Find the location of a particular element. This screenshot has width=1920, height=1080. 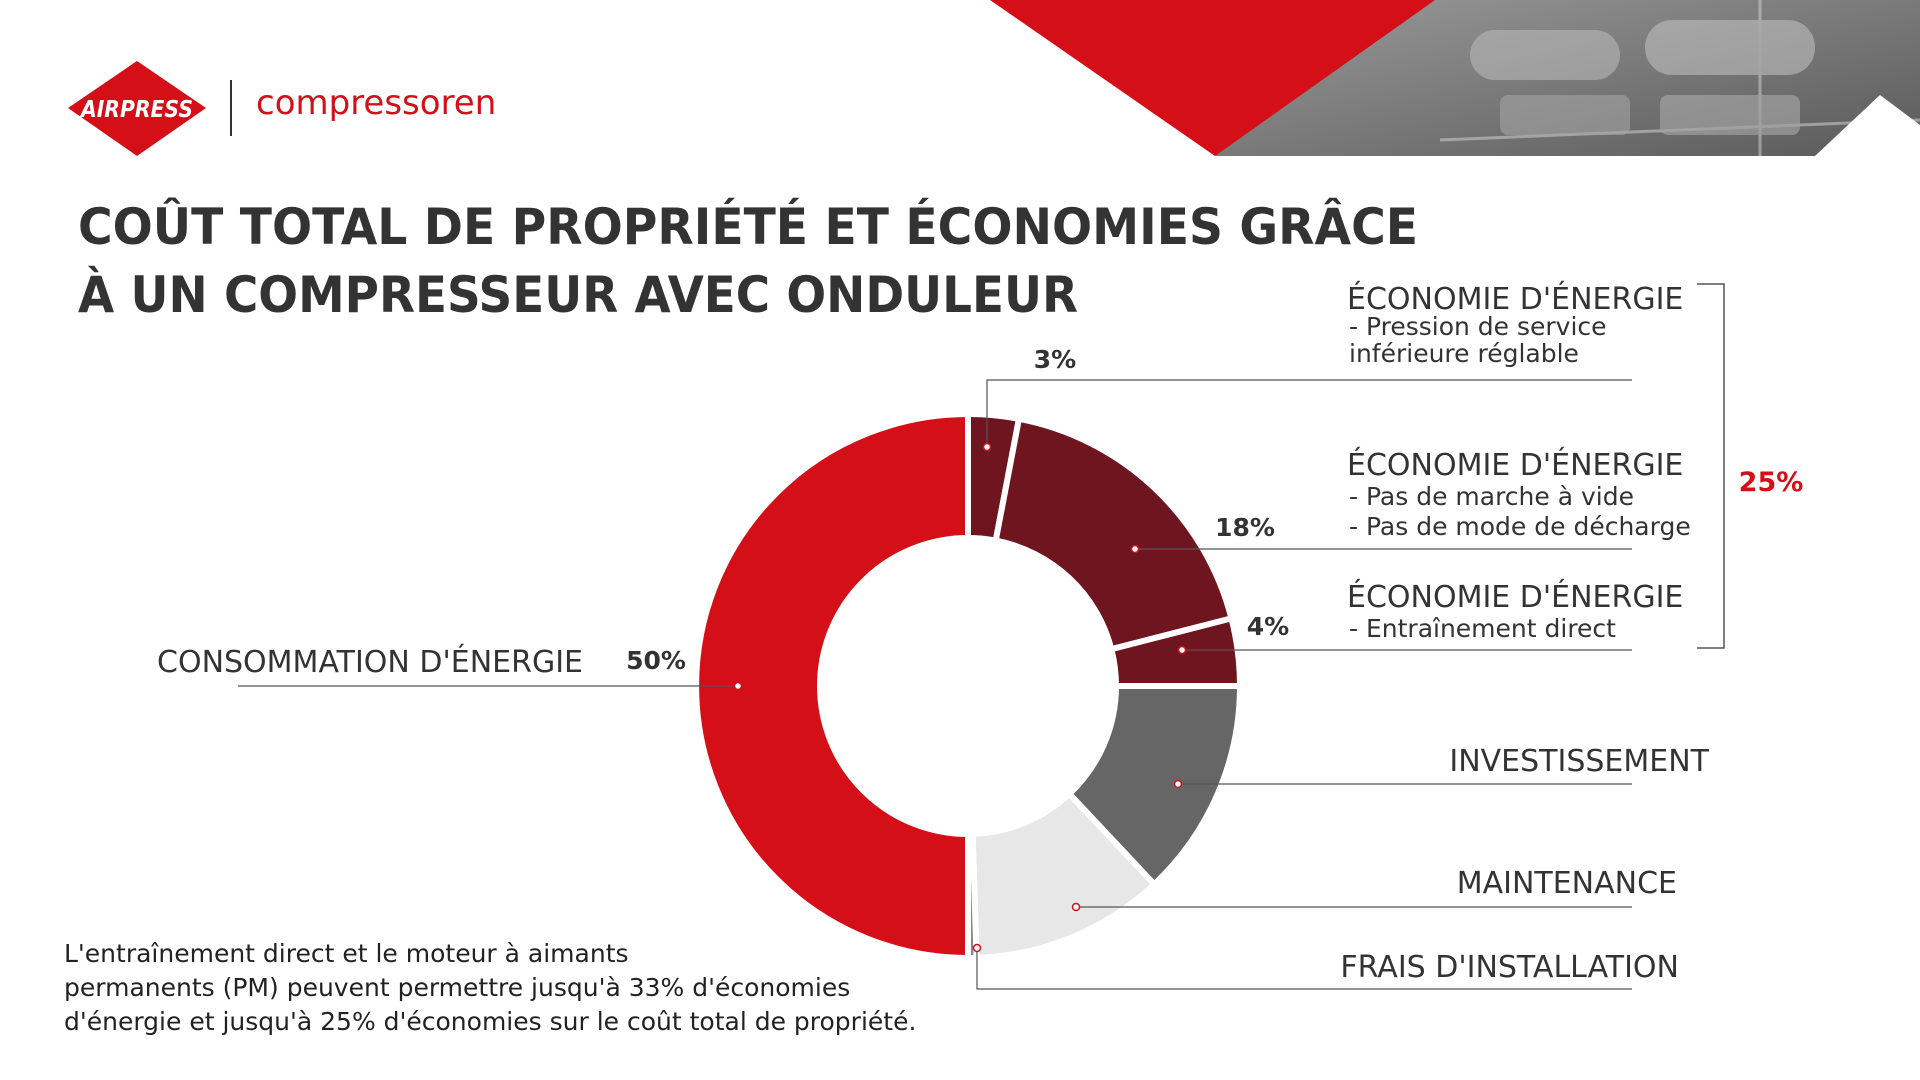

donut-chart is located at coordinates (968, 686).